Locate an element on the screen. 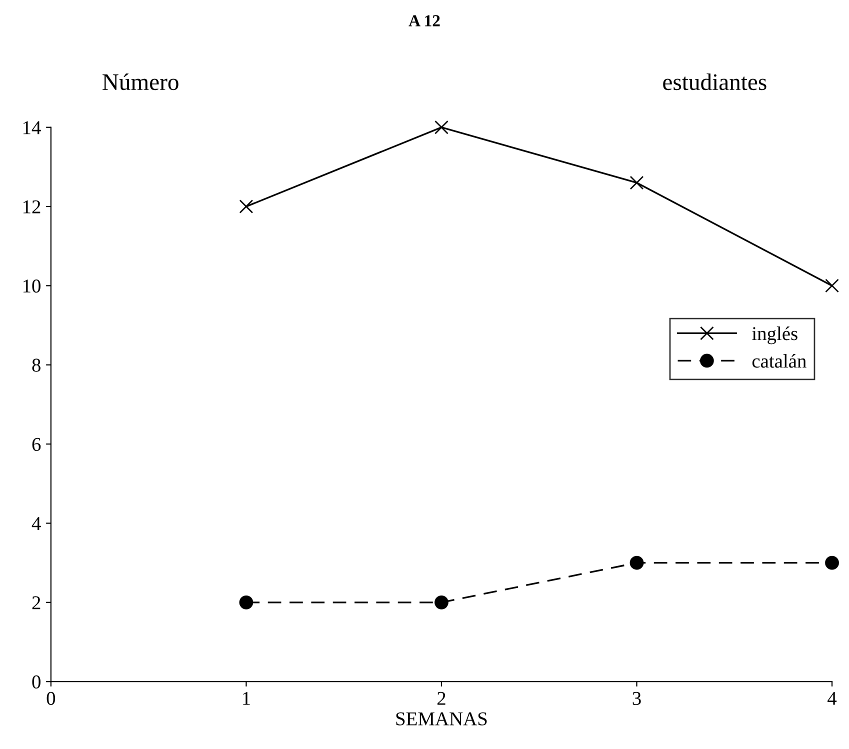 The height and width of the screenshot is (749, 849). x-tick-label: 1 is located at coordinates (246, 698).